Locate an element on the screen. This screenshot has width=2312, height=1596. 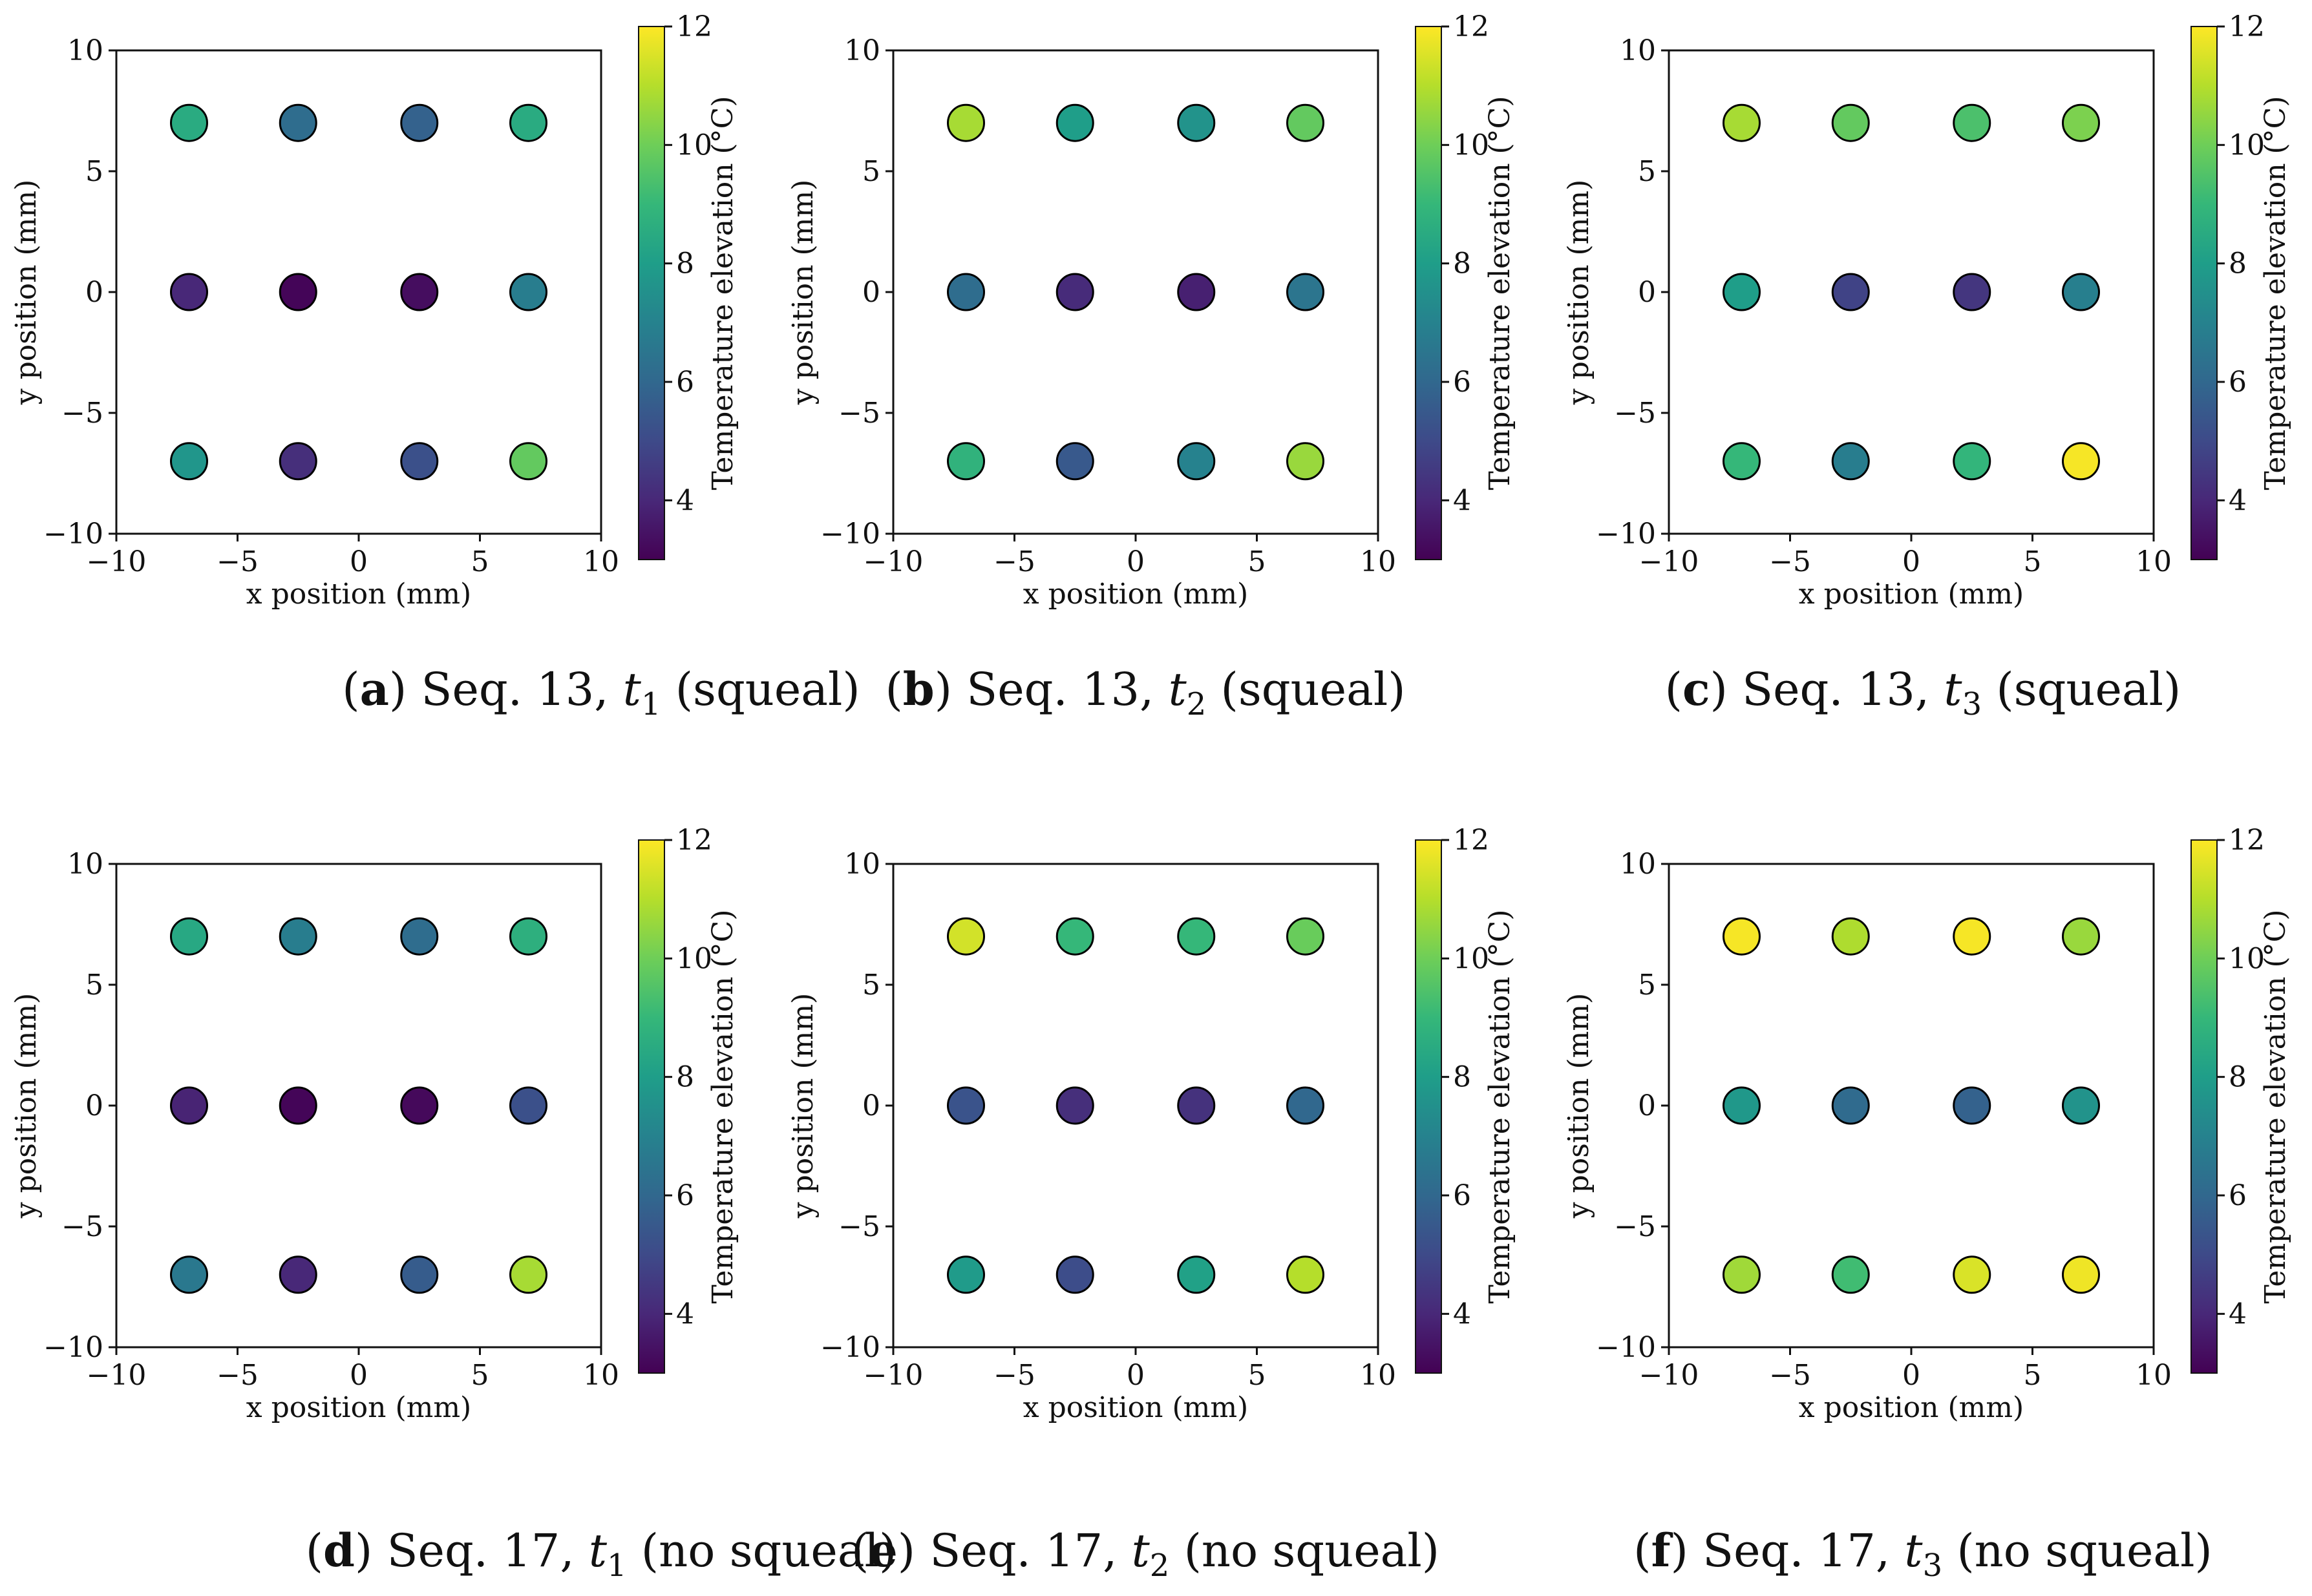
caption-b: (b) Seq. 13, t2 (squeal) is located at coordinates (1145, 692).